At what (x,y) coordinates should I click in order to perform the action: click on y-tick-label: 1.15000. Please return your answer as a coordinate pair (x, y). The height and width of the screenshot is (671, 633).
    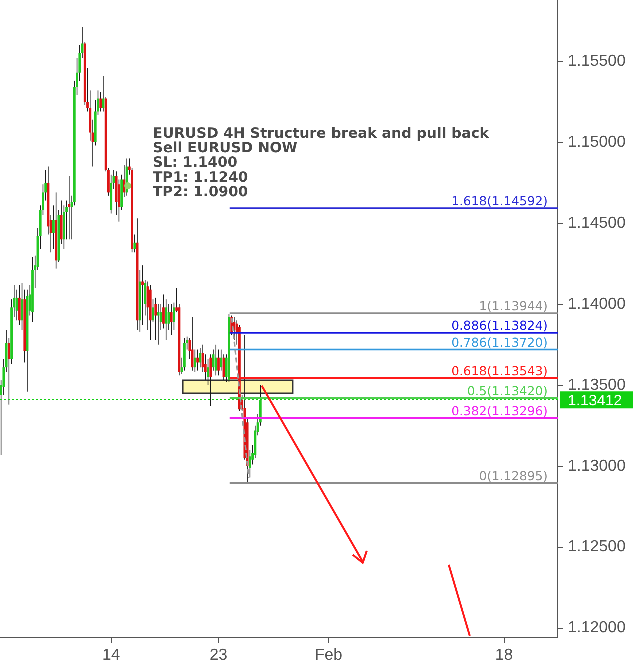
    Looking at the image, I should click on (597, 142).